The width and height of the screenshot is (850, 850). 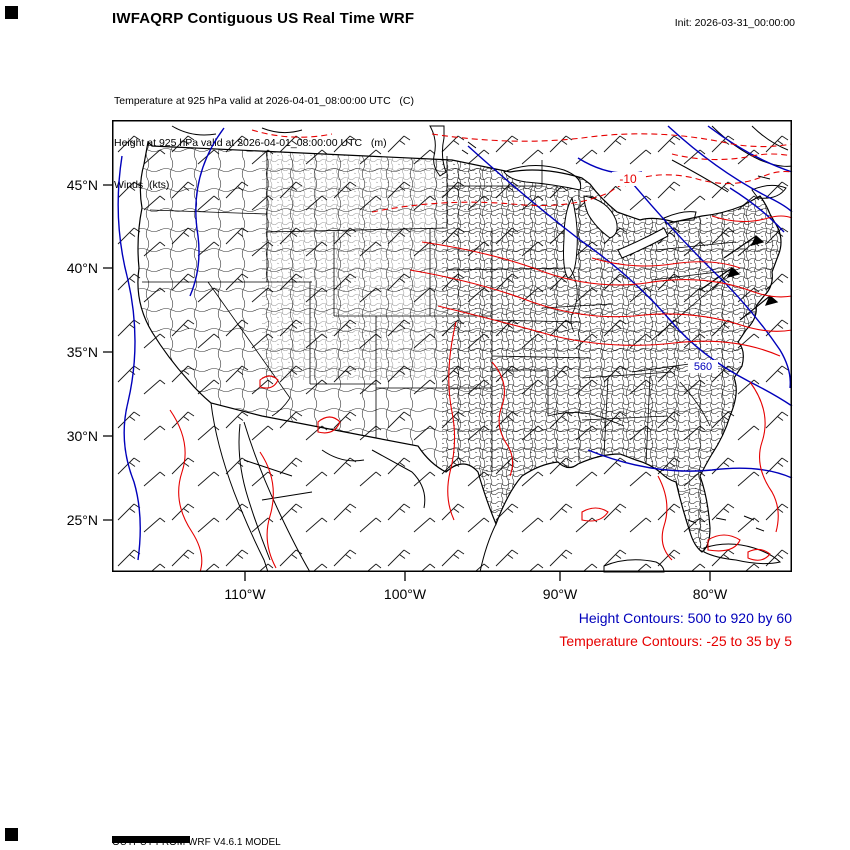 What do you see at coordinates (685, 618) in the screenshot?
I see `height-legend: Height Contours: 500 to 920 by 60` at bounding box center [685, 618].